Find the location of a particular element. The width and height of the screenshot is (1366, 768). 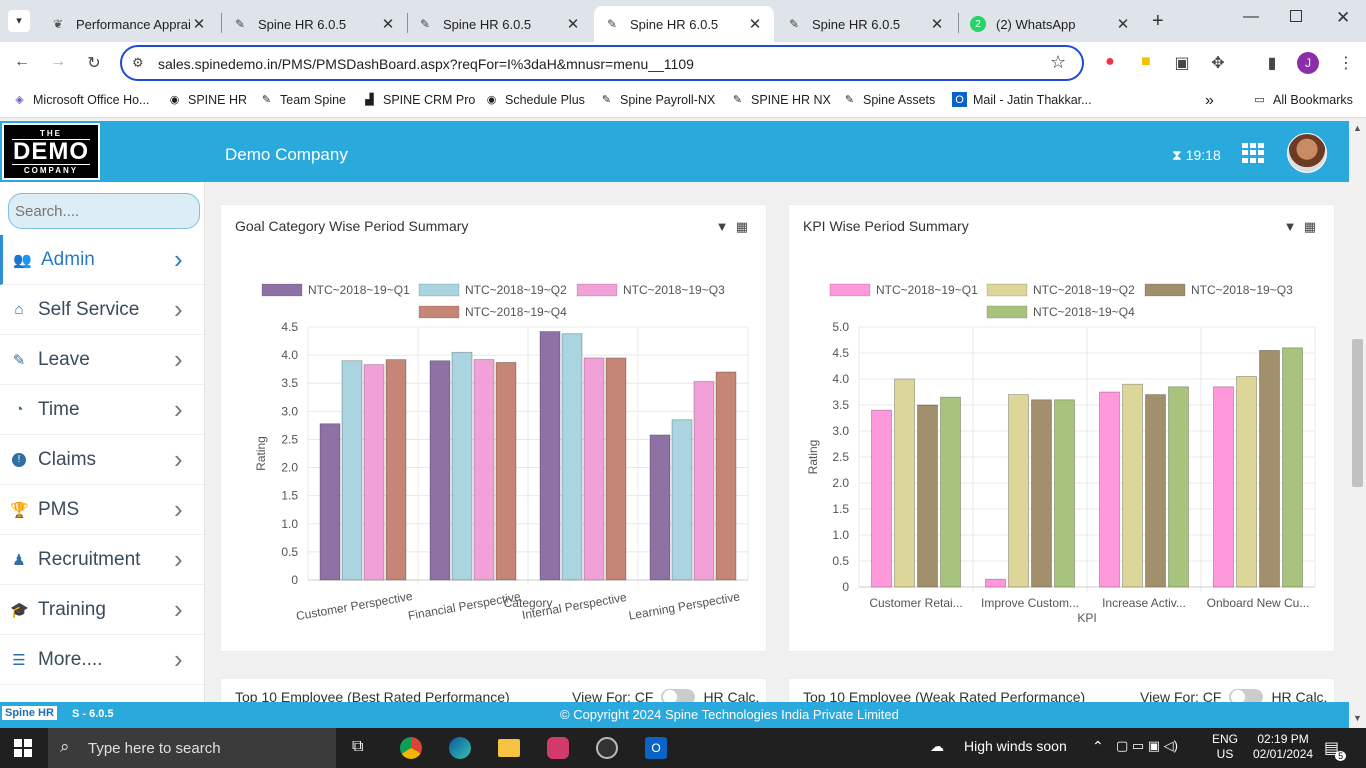

bookmark-item: ✎ Spine Assets is located at coordinates (888, 99).